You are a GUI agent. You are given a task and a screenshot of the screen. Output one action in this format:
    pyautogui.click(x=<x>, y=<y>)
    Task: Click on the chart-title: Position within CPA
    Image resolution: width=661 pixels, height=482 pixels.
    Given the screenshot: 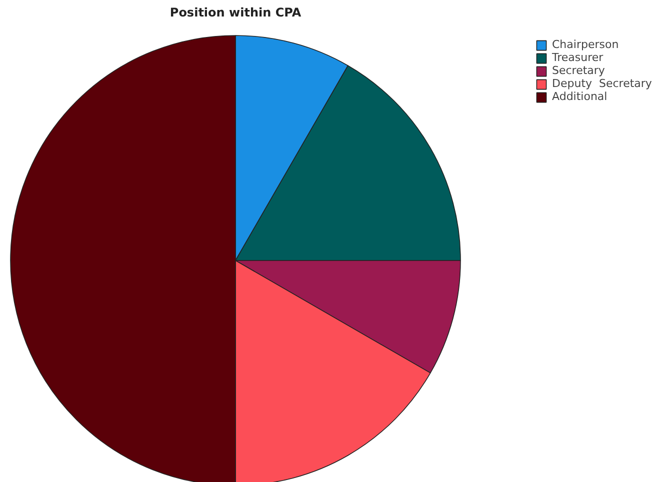 What is the action you would take?
    pyautogui.click(x=236, y=13)
    